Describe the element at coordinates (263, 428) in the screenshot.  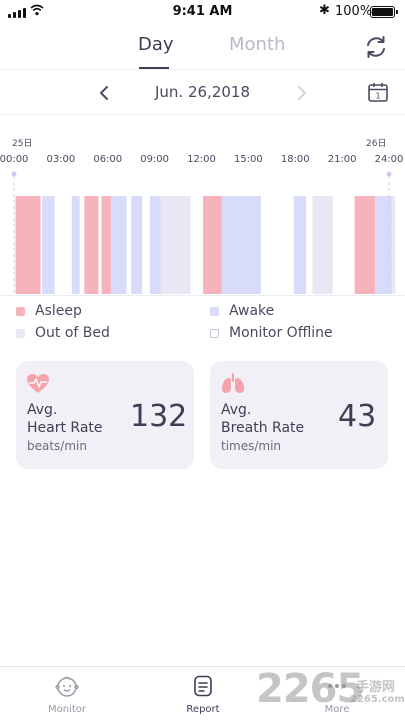
I see `breath-rate-label-line2: Breath Rate` at that location.